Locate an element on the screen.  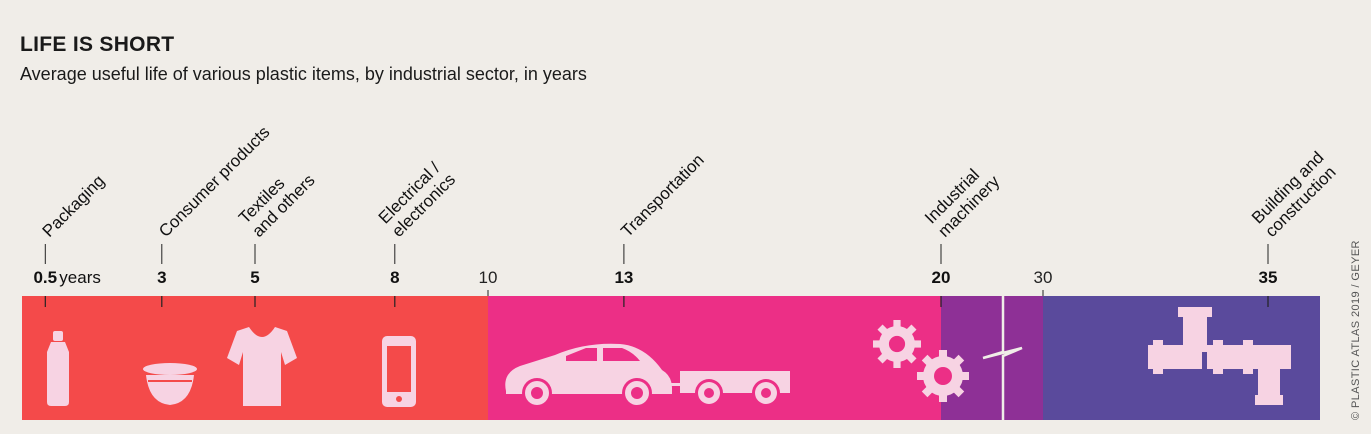
value-label: 0.5 is located at coordinates (45, 277).